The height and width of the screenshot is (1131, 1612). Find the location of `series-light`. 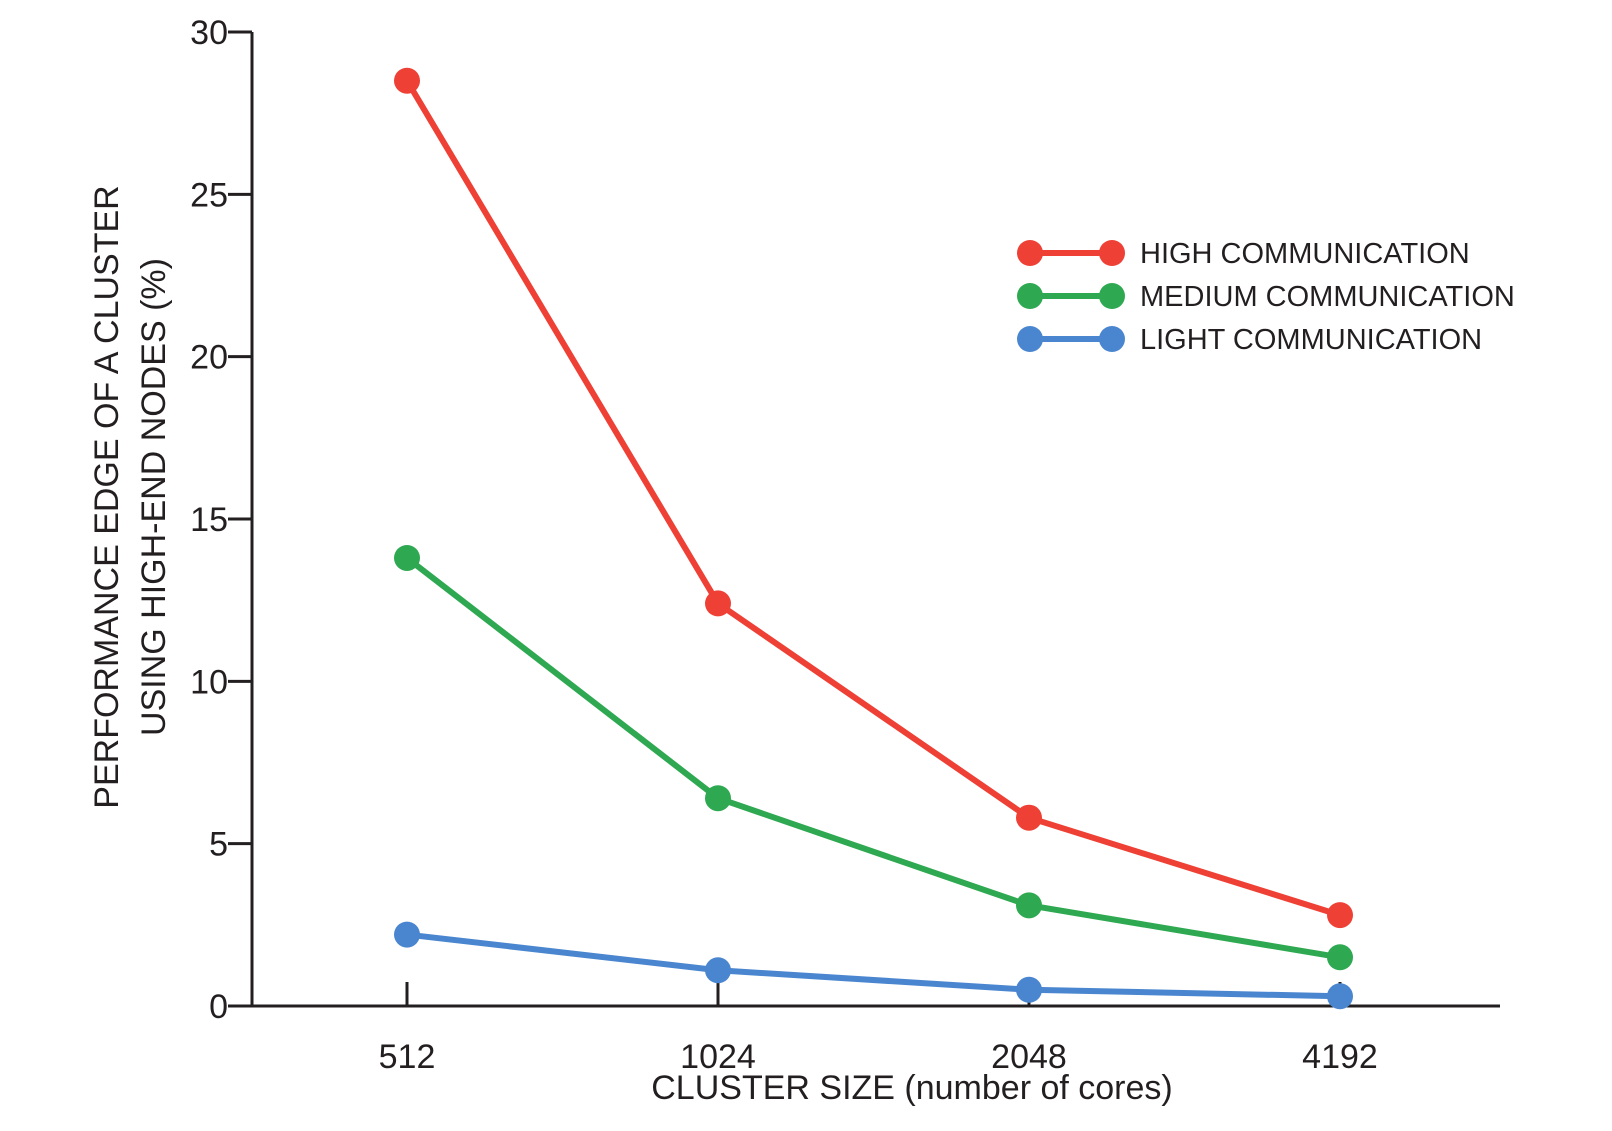

series-light is located at coordinates (873, 965).